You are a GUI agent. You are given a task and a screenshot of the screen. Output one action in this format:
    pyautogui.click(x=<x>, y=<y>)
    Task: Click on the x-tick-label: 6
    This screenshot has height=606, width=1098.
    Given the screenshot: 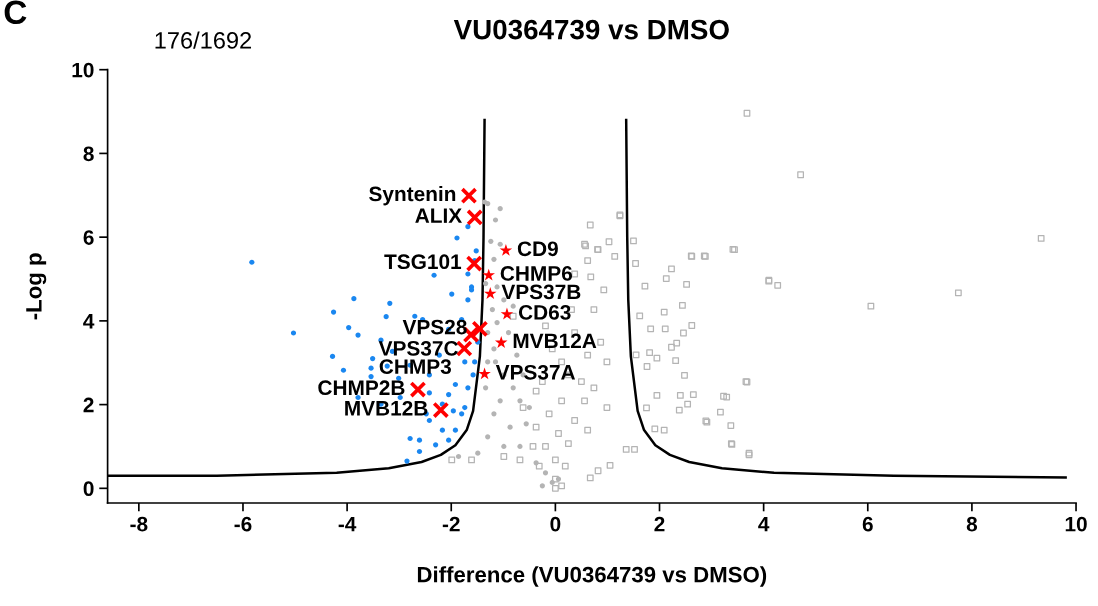 What is the action you would take?
    pyautogui.click(x=867, y=524)
    